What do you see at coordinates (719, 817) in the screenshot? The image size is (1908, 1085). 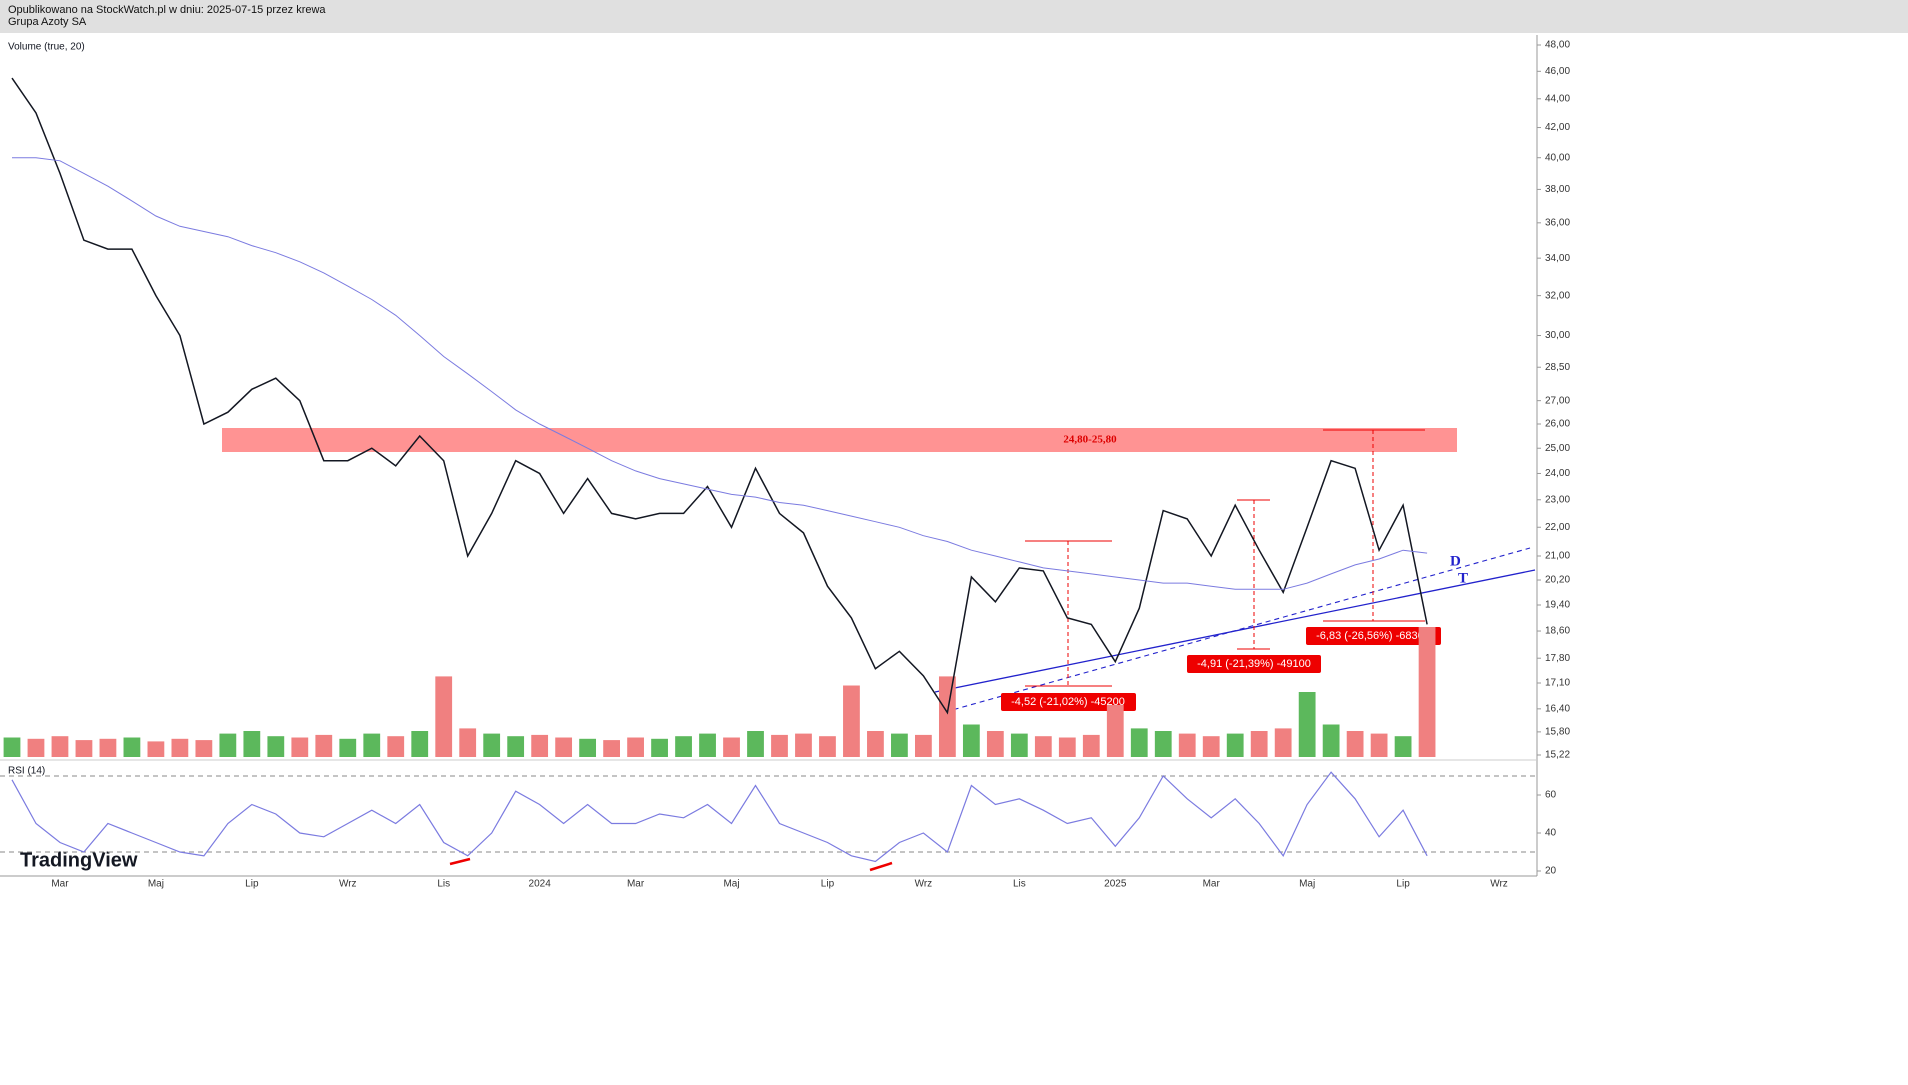 I see `rsi-line` at bounding box center [719, 817].